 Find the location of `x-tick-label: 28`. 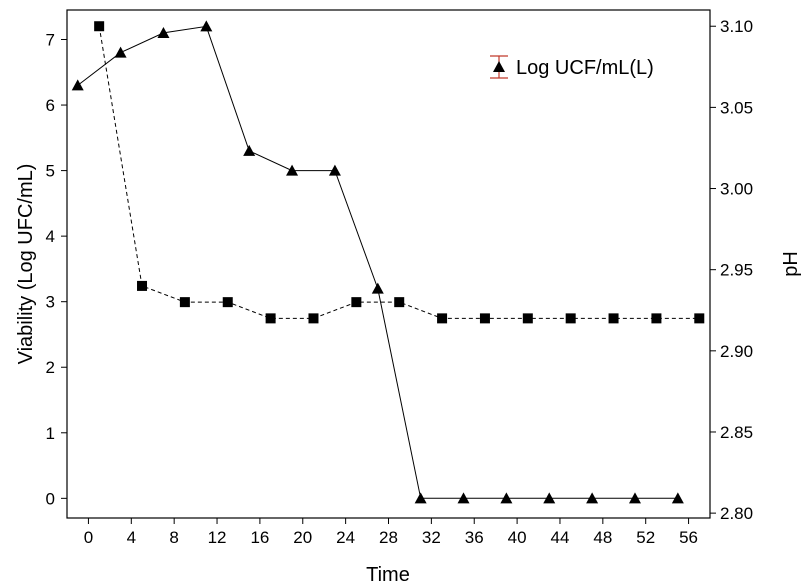

x-tick-label: 28 is located at coordinates (388, 537).